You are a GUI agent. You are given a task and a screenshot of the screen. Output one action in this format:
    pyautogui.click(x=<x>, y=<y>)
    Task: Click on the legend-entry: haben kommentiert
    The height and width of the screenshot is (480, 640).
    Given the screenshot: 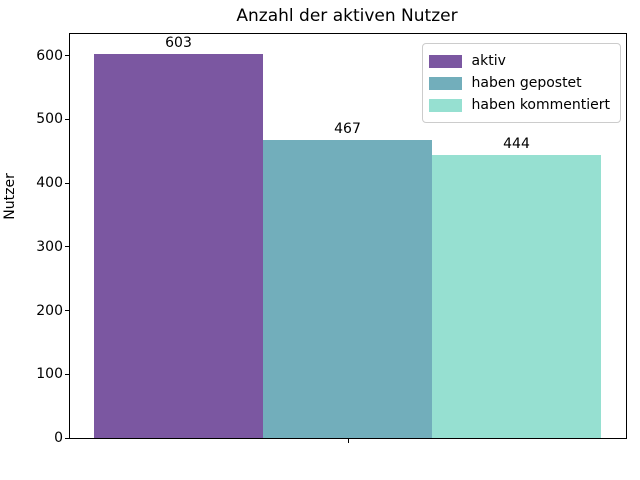 What is the action you would take?
    pyautogui.click(x=519, y=105)
    